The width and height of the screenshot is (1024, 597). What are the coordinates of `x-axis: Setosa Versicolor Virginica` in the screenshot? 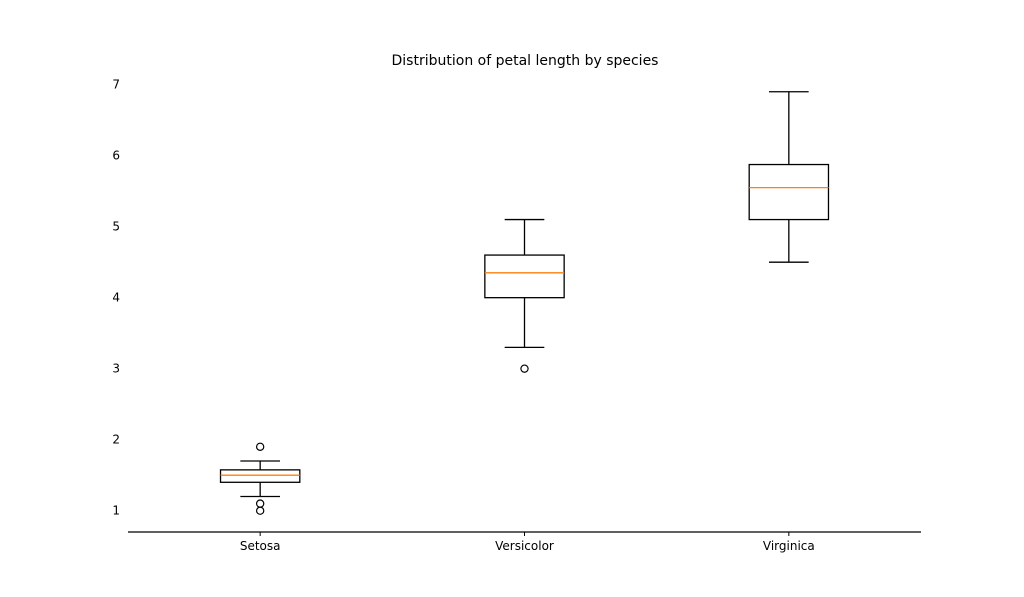 It's located at (524, 542).